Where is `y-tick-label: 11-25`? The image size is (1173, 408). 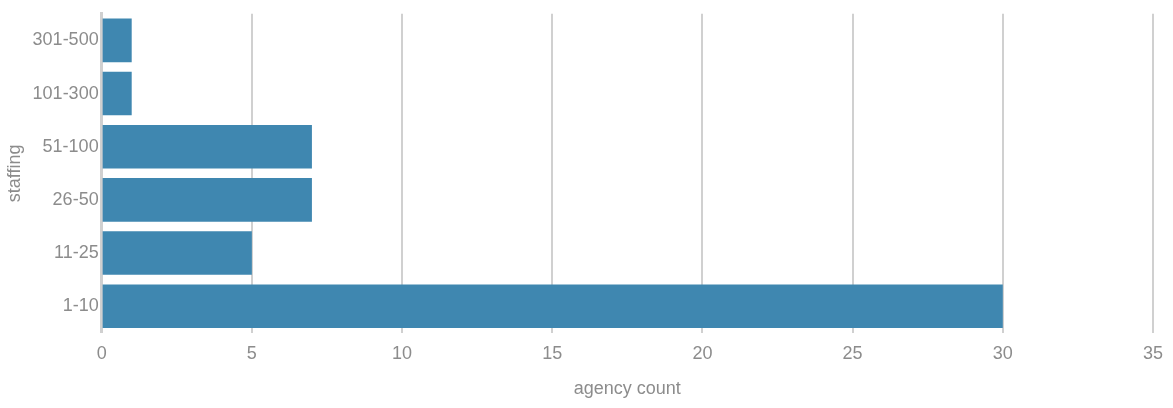 y-tick-label: 11-25 is located at coordinates (76, 252).